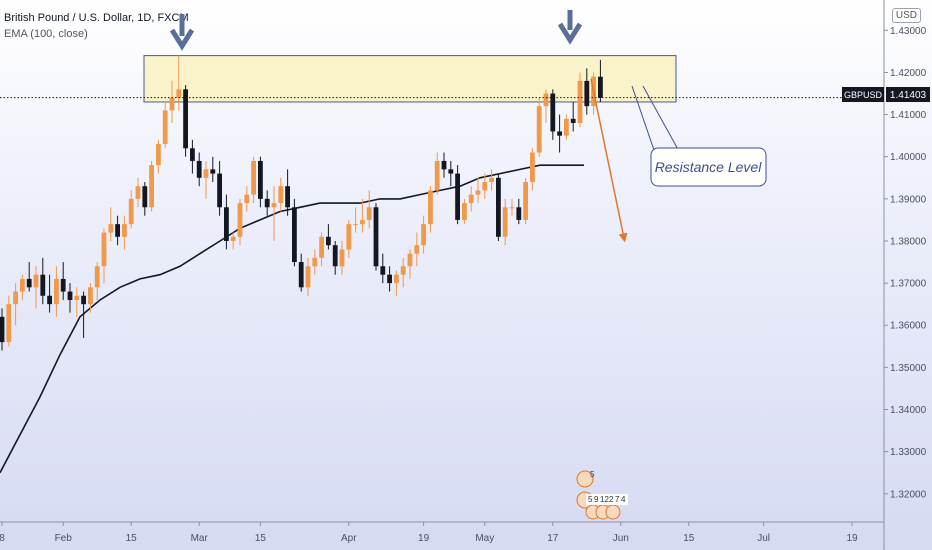  I want to click on symbol-title: British Pound / U.S. Dollar, 1D, FXCM, so click(96, 18).